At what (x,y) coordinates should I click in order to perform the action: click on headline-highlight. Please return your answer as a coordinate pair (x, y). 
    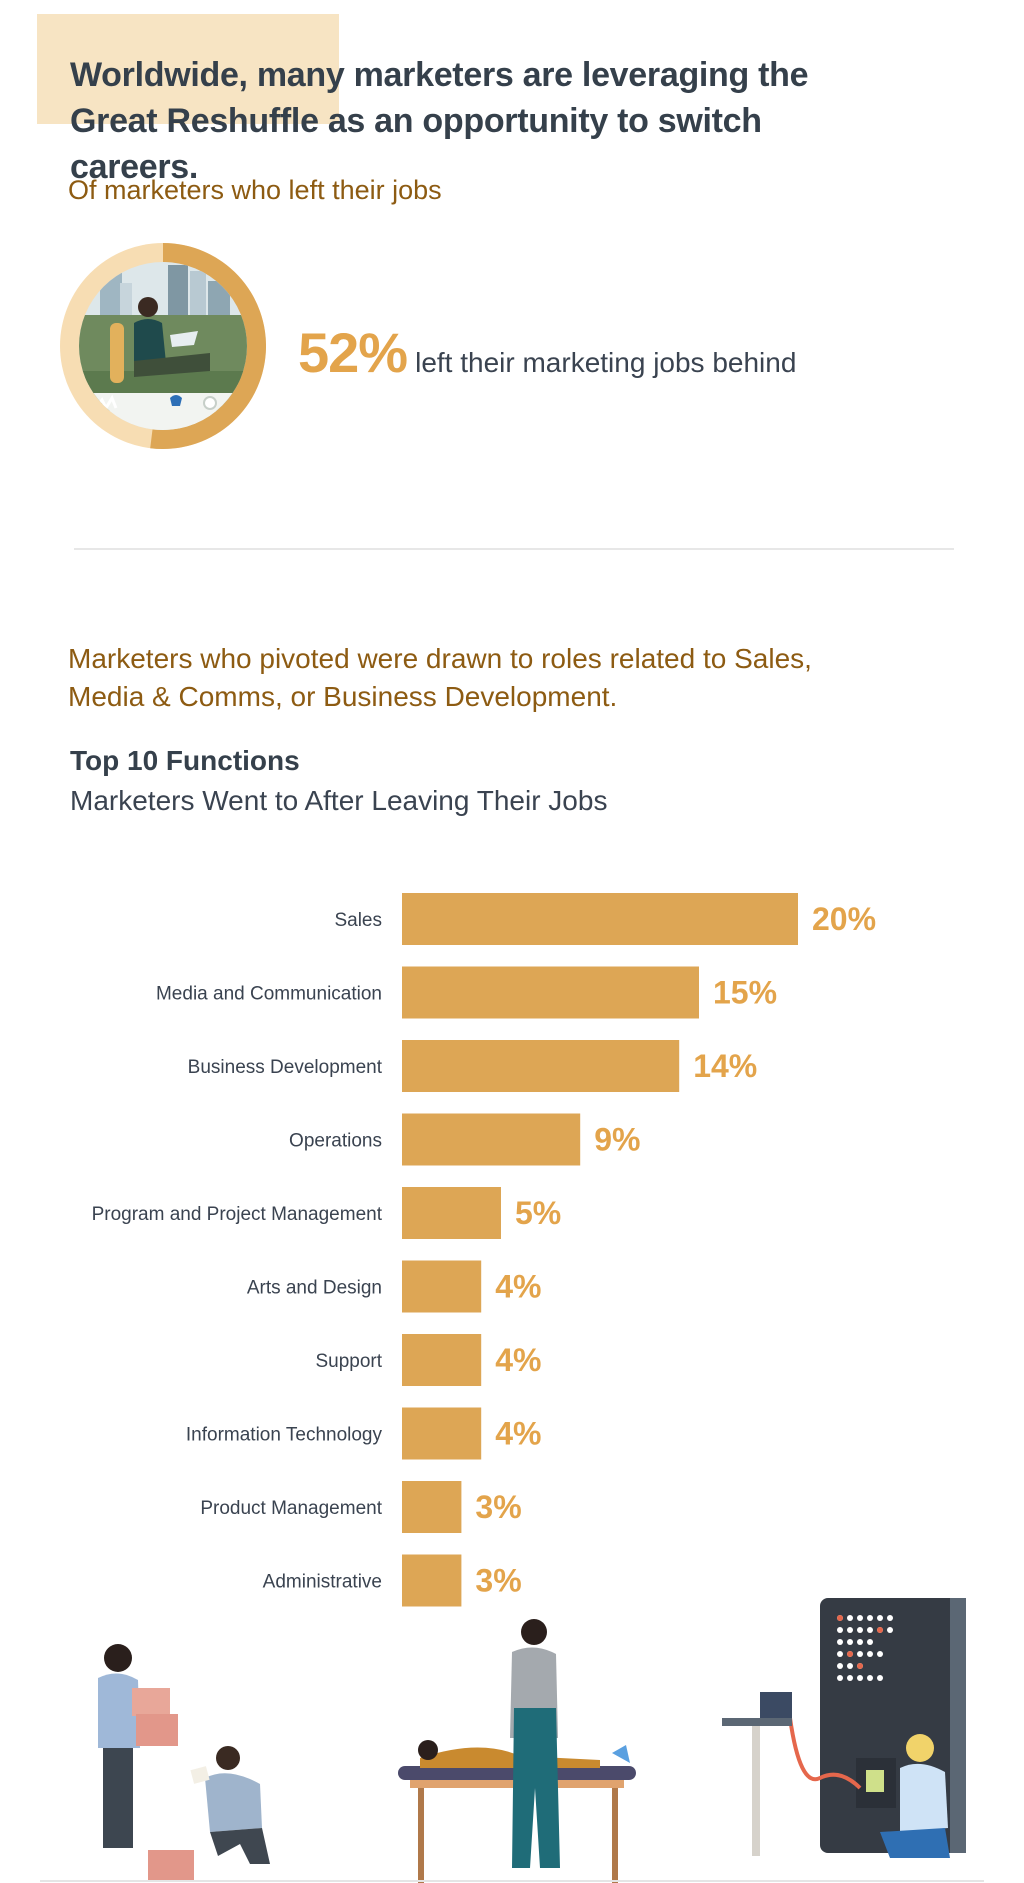
    Looking at the image, I should click on (188, 69).